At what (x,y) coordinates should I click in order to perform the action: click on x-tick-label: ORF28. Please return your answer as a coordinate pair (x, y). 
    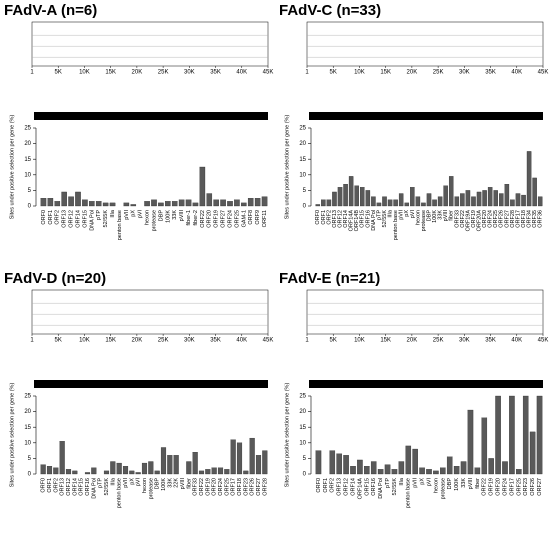
    Looking at the image, I should click on (265, 487).